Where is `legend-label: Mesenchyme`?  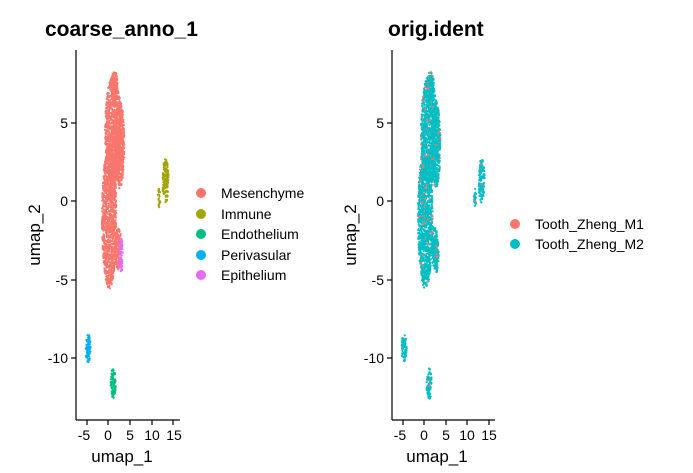 legend-label: Mesenchyme is located at coordinates (262, 193).